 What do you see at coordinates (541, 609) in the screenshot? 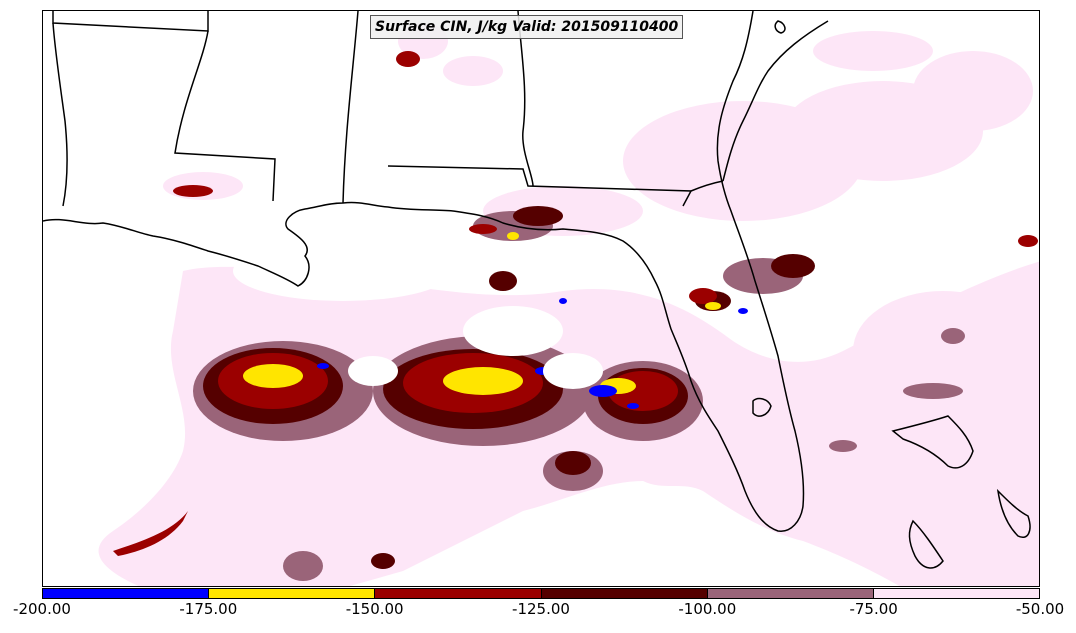
I see `colorbar-tick-label: -125.00` at bounding box center [541, 609].